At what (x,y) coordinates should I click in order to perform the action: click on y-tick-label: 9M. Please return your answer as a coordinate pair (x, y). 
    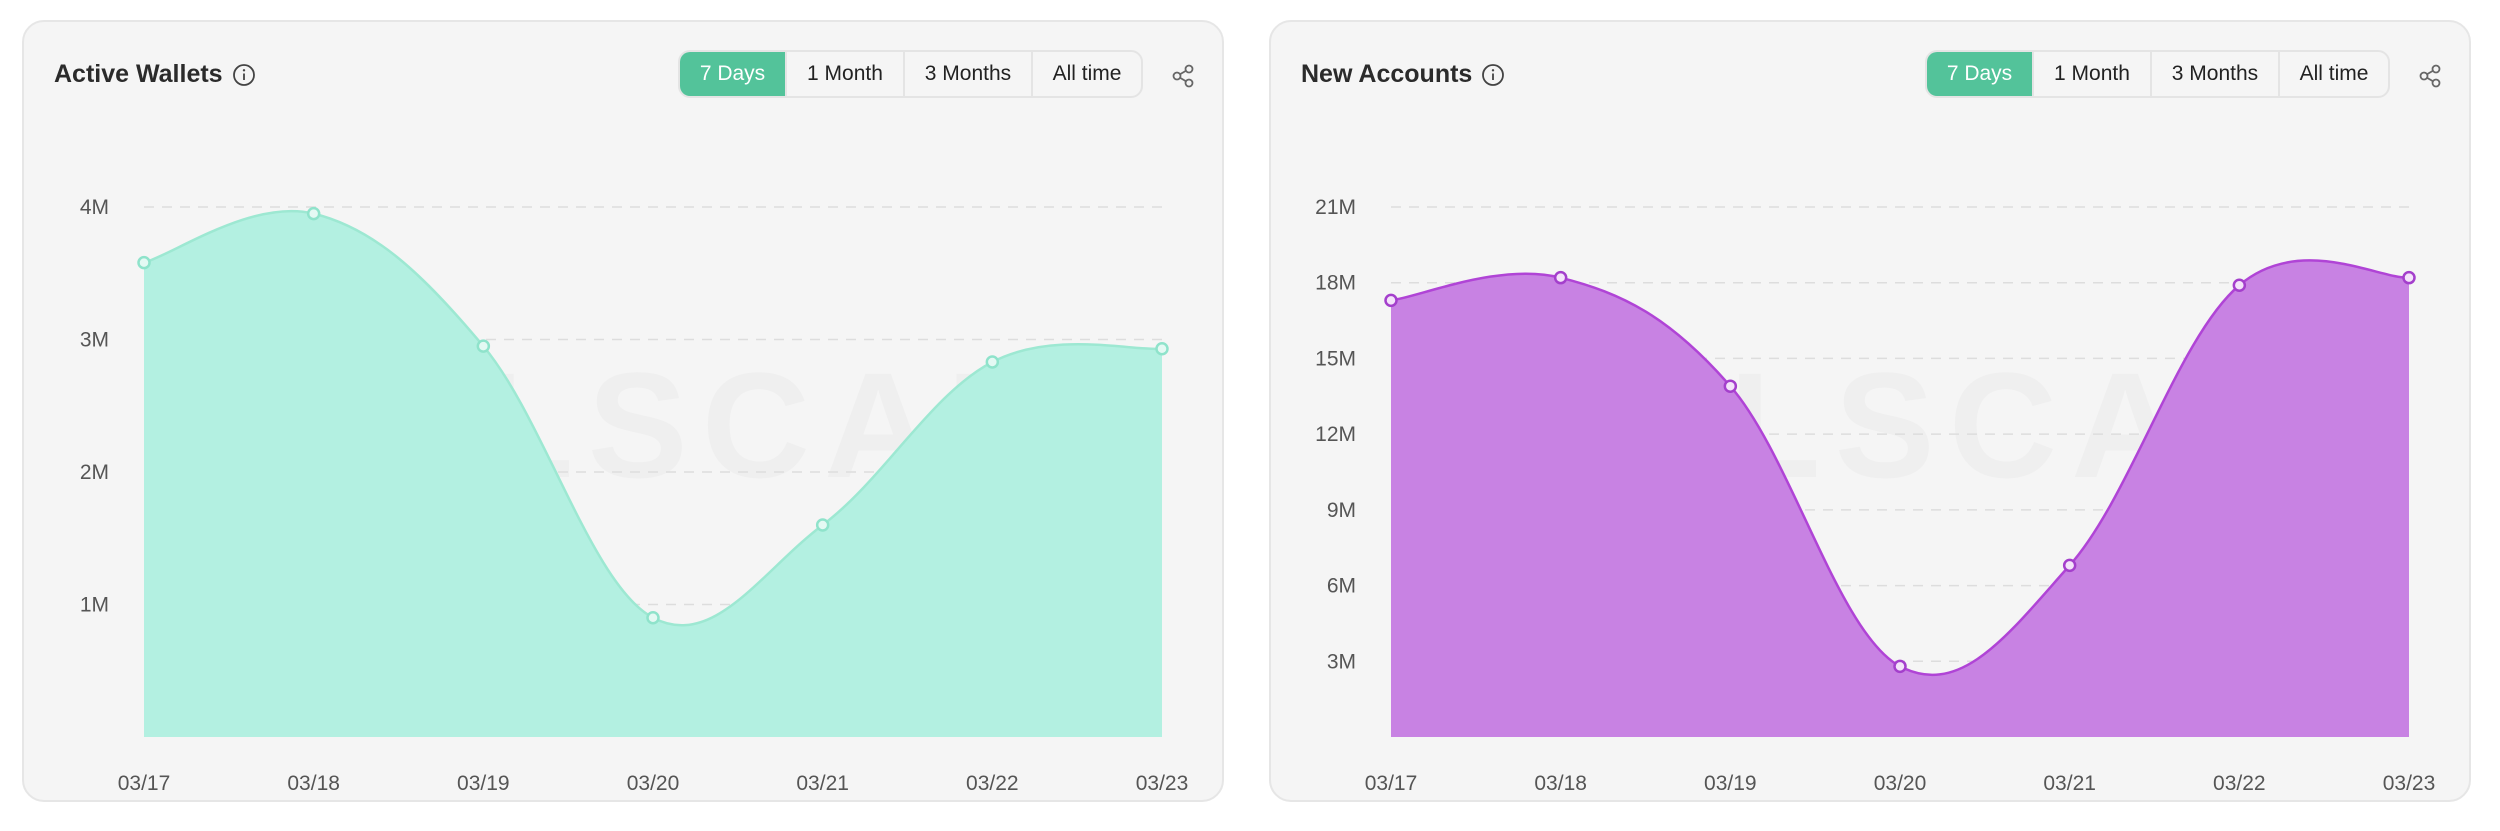
    Looking at the image, I should click on (1341, 510).